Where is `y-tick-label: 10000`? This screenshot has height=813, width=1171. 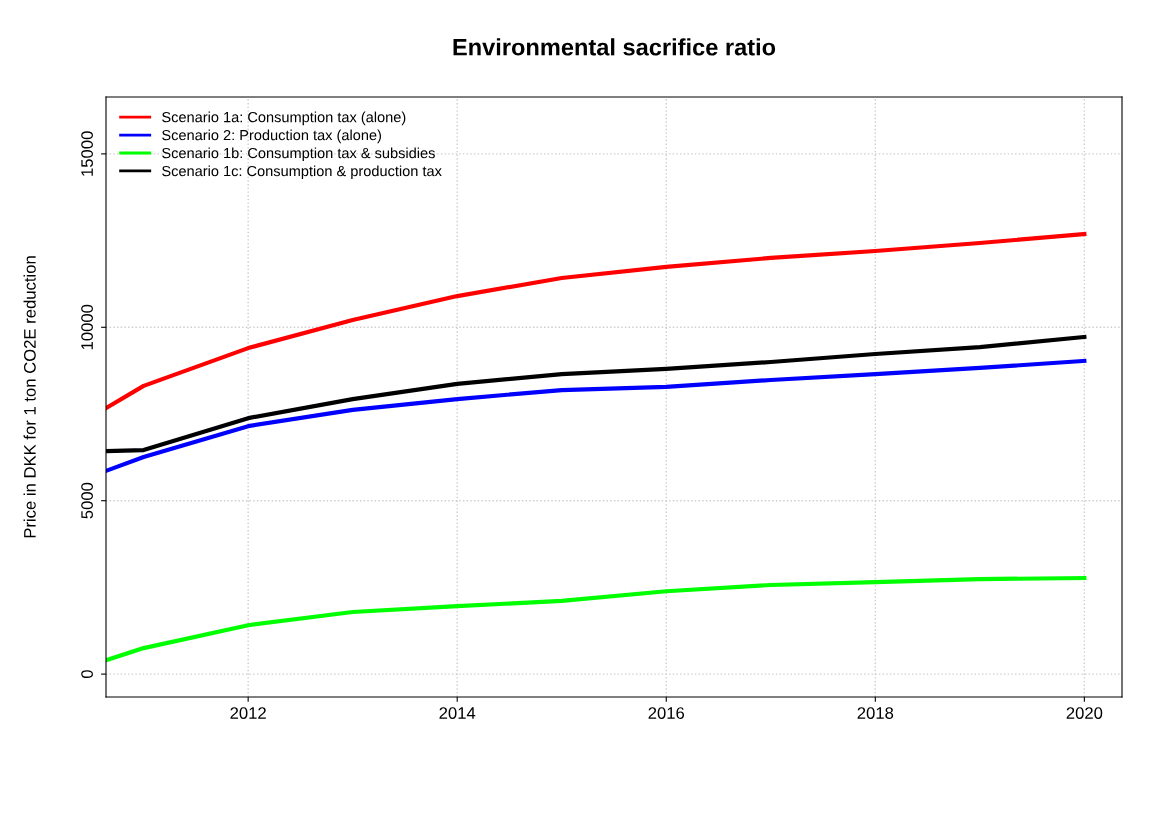
y-tick-label: 10000 is located at coordinates (87, 327).